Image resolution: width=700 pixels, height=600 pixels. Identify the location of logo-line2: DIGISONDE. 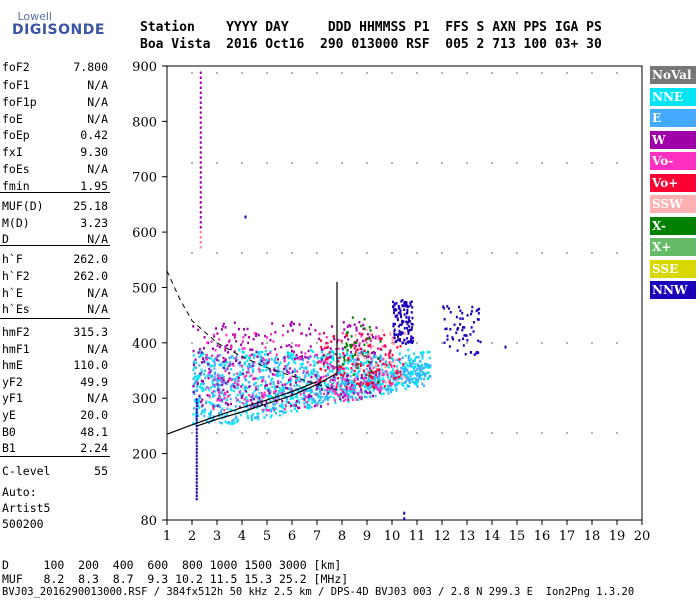
(58, 30).